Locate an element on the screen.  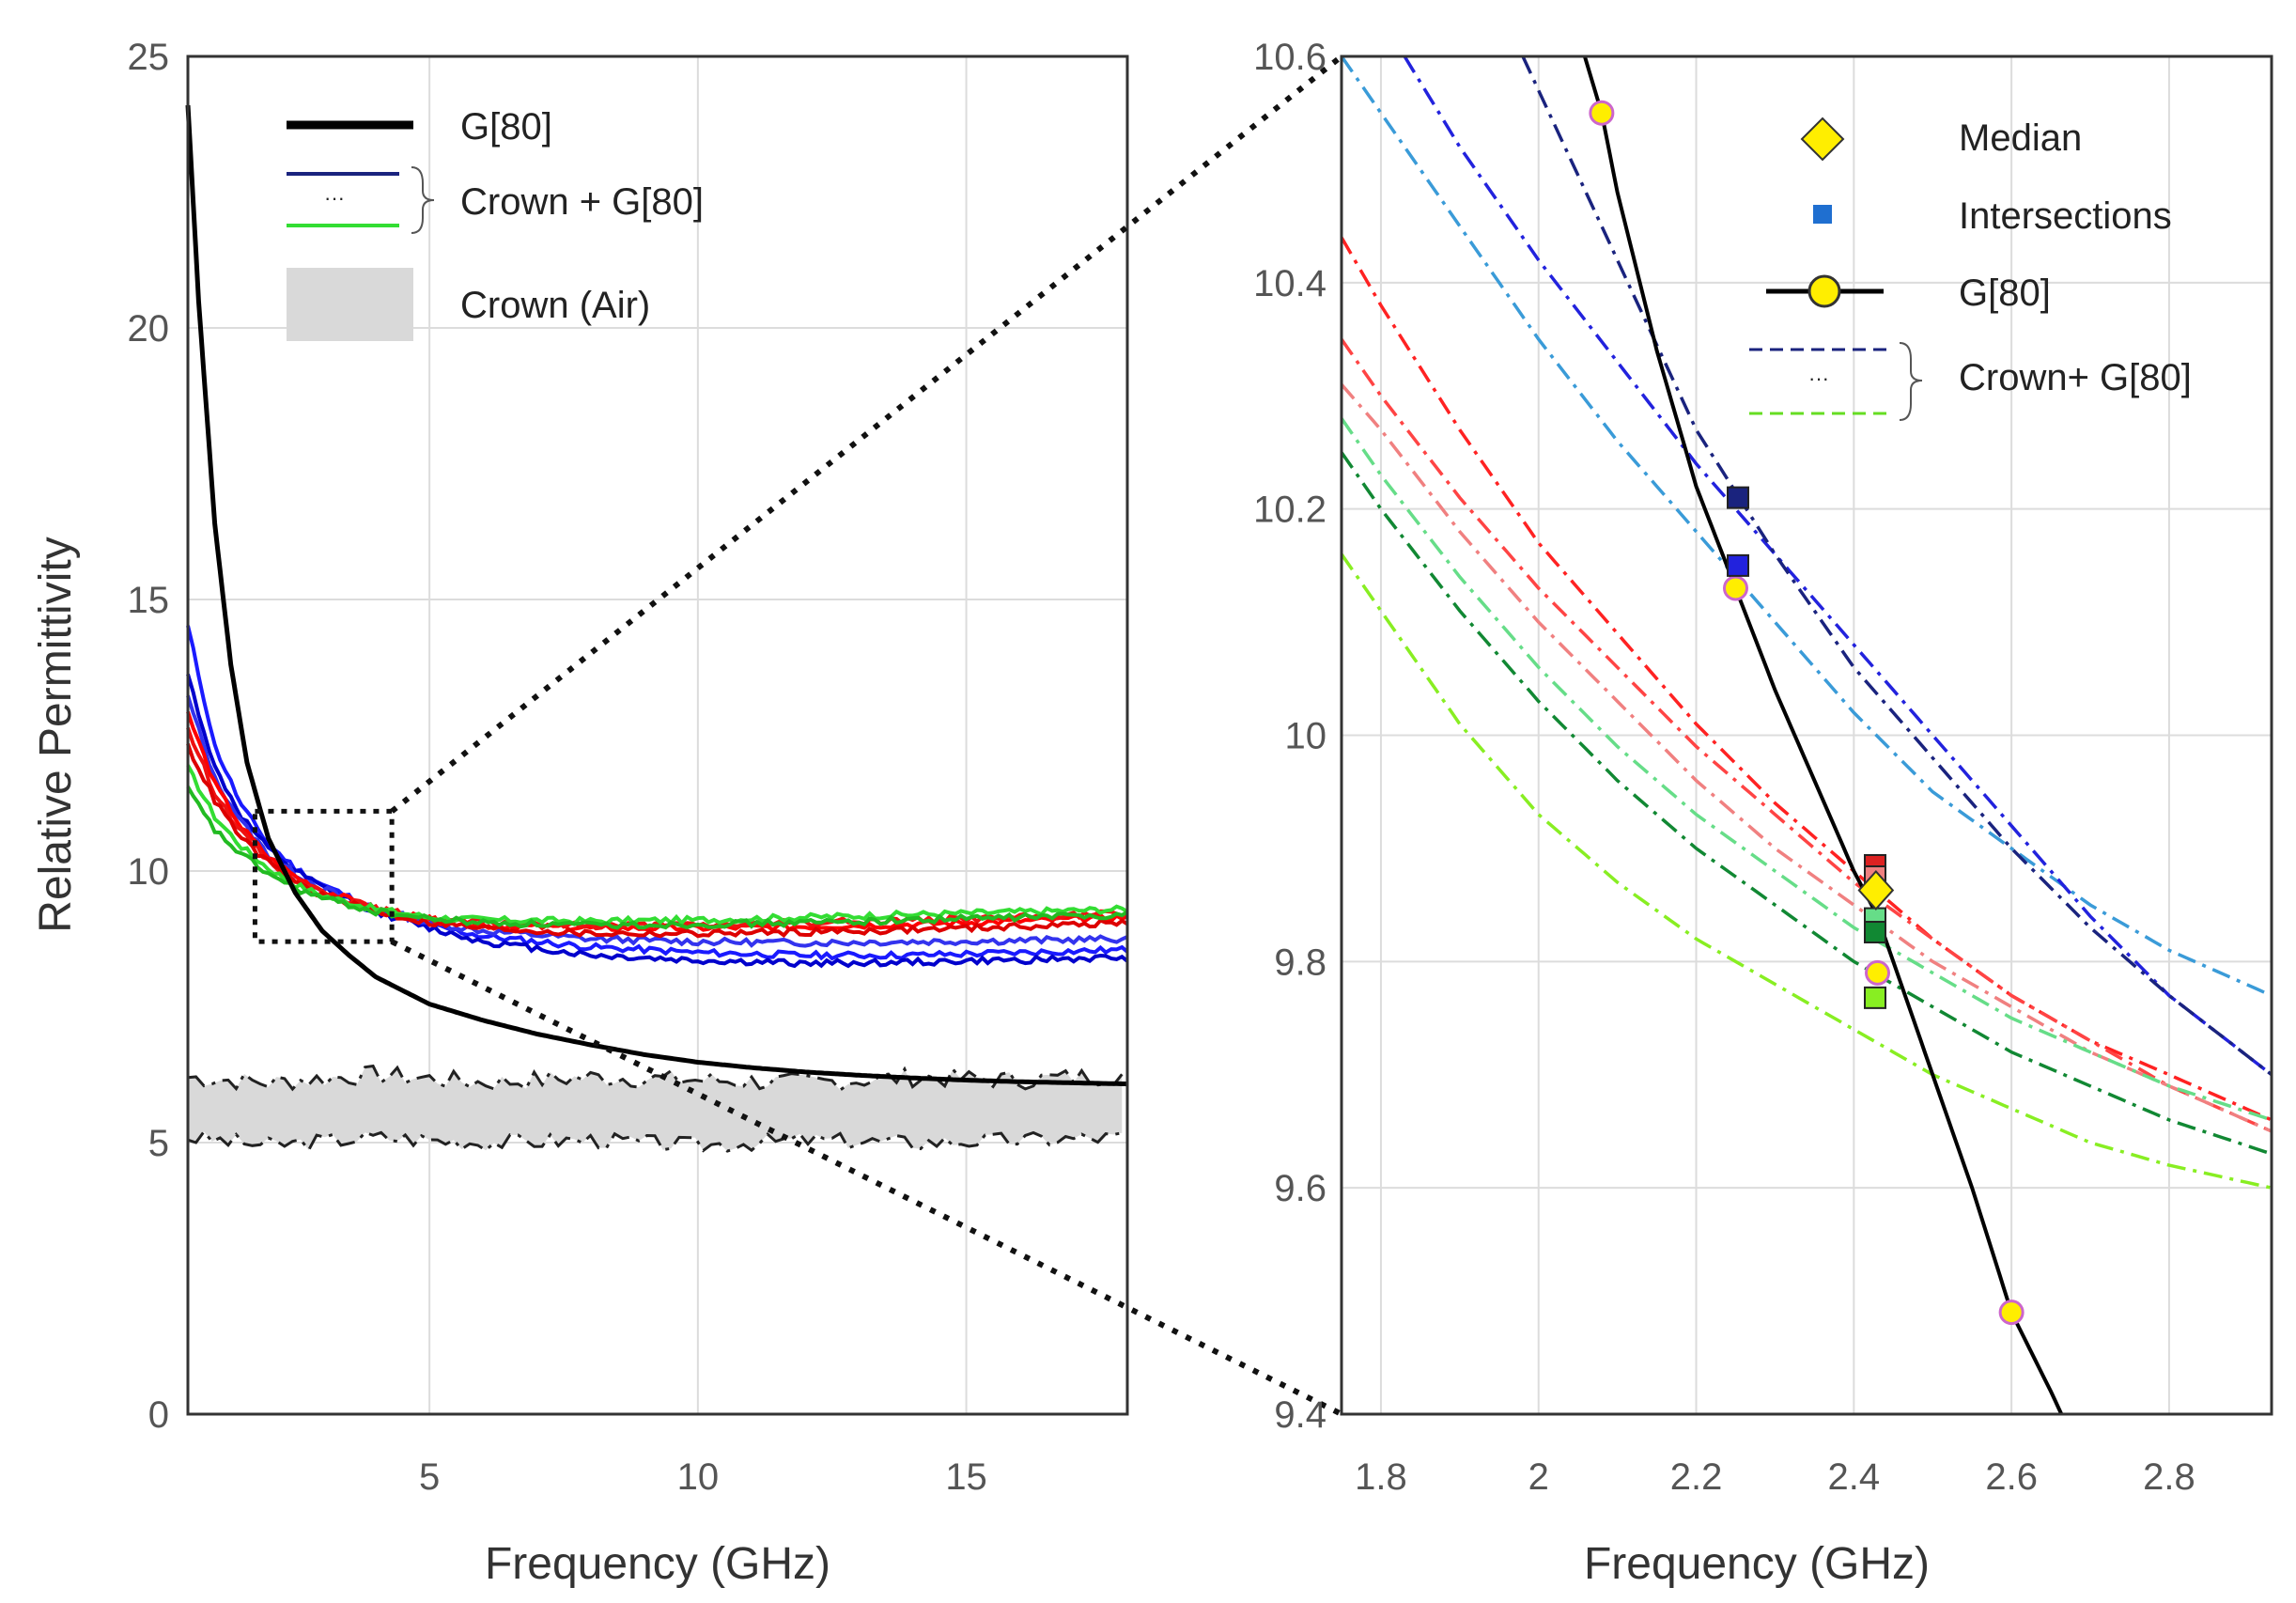
legend-crown-dotted-swatch: ··· is located at coordinates (334, 198).